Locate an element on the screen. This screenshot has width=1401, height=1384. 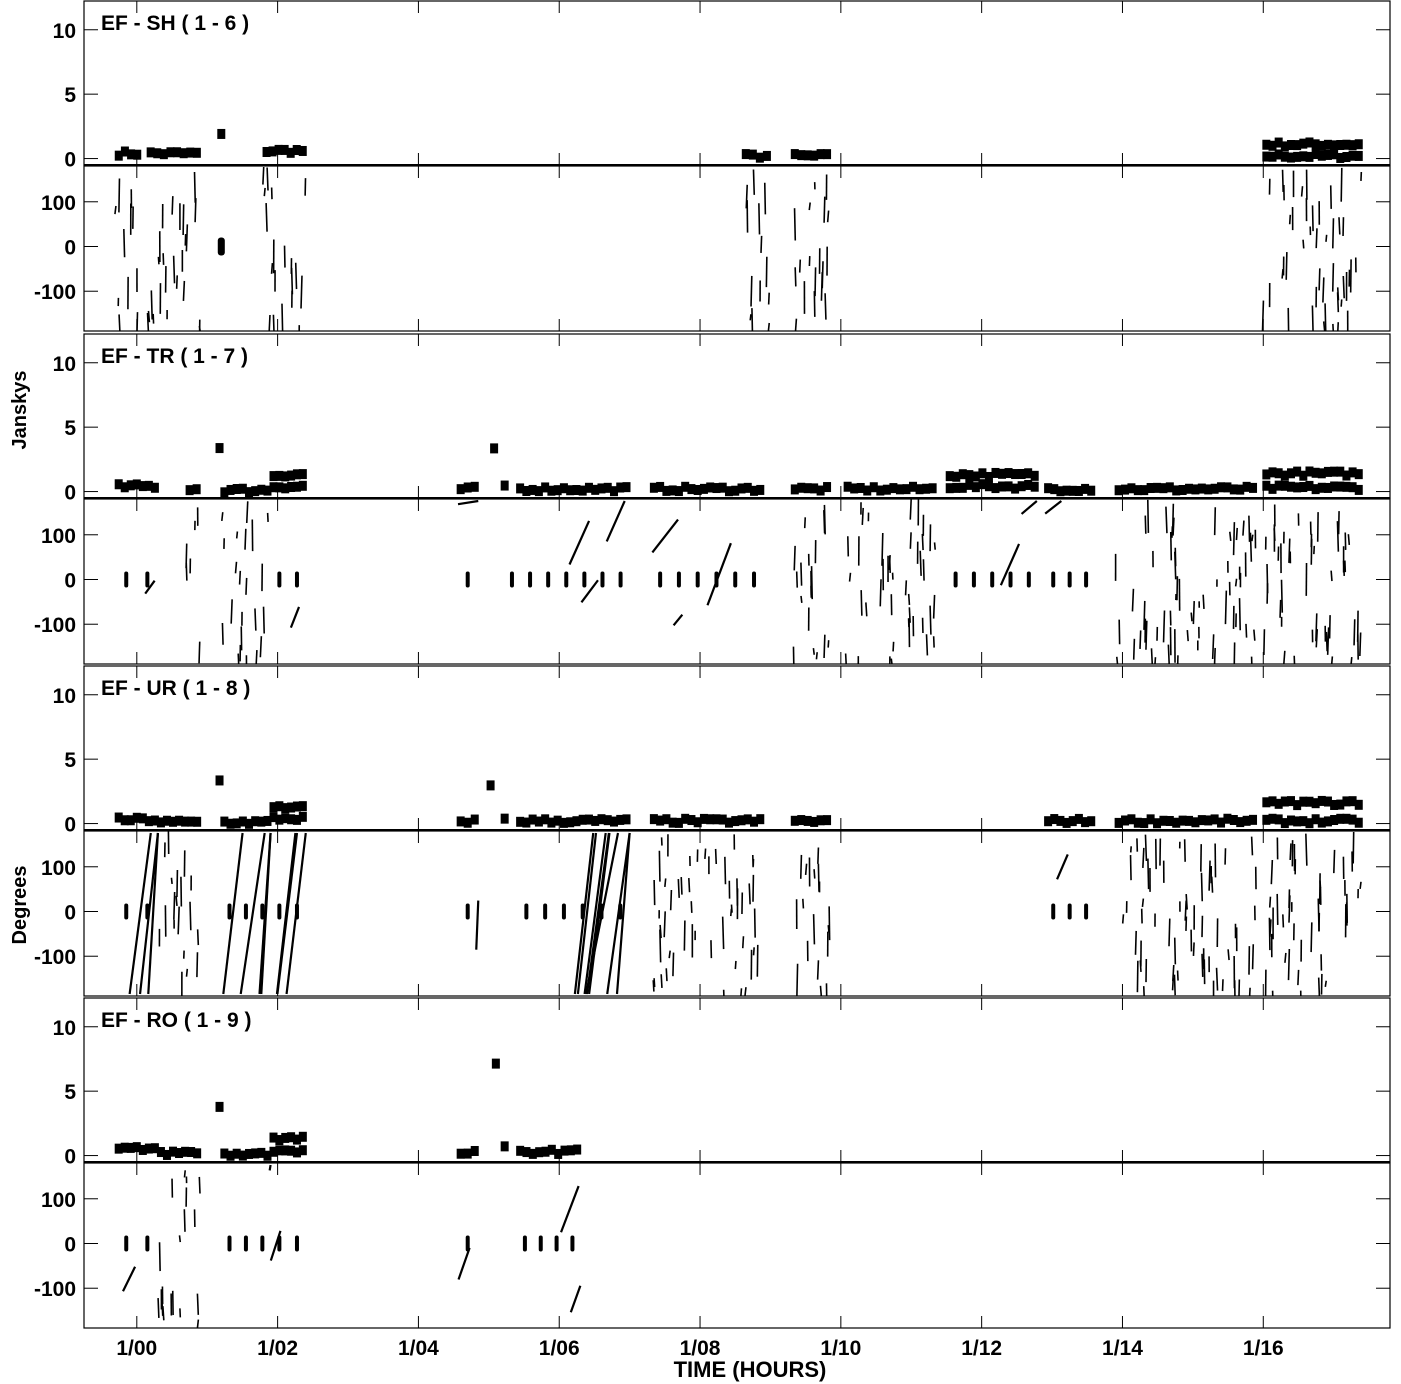
amp-tick-label: 5 is located at coordinates (70, 95).